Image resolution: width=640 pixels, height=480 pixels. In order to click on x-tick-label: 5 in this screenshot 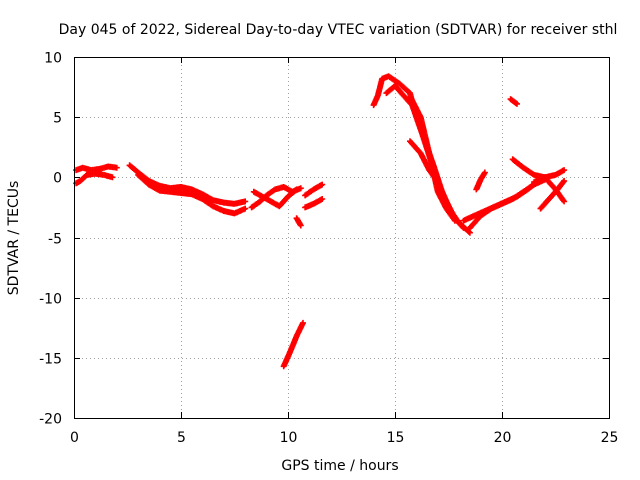, I will do `click(181, 438)`.